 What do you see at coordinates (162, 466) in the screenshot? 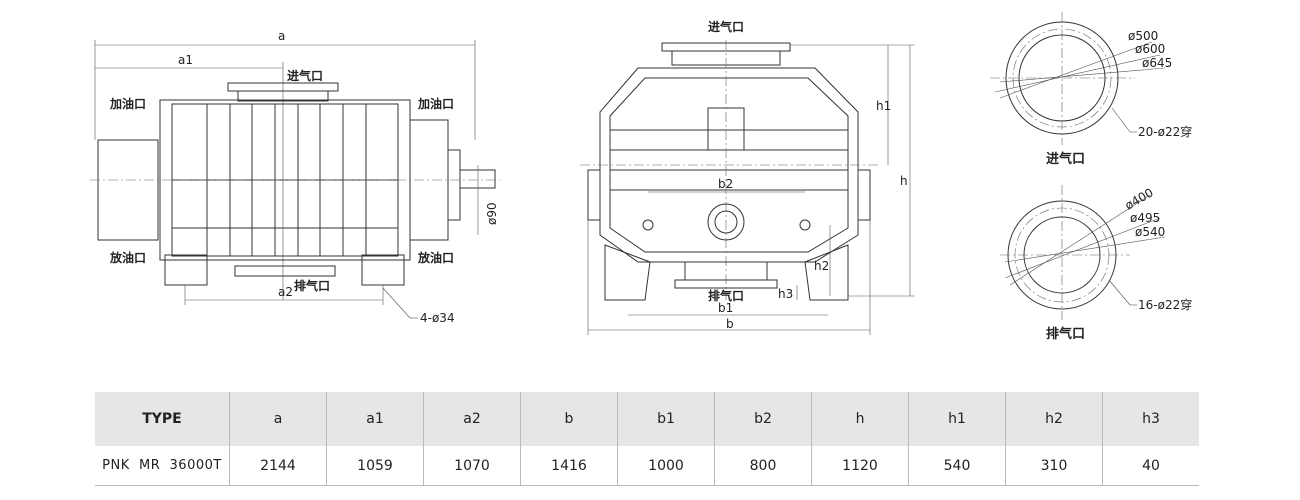
I see `type-cell: PNK MR 36000T` at bounding box center [162, 466].